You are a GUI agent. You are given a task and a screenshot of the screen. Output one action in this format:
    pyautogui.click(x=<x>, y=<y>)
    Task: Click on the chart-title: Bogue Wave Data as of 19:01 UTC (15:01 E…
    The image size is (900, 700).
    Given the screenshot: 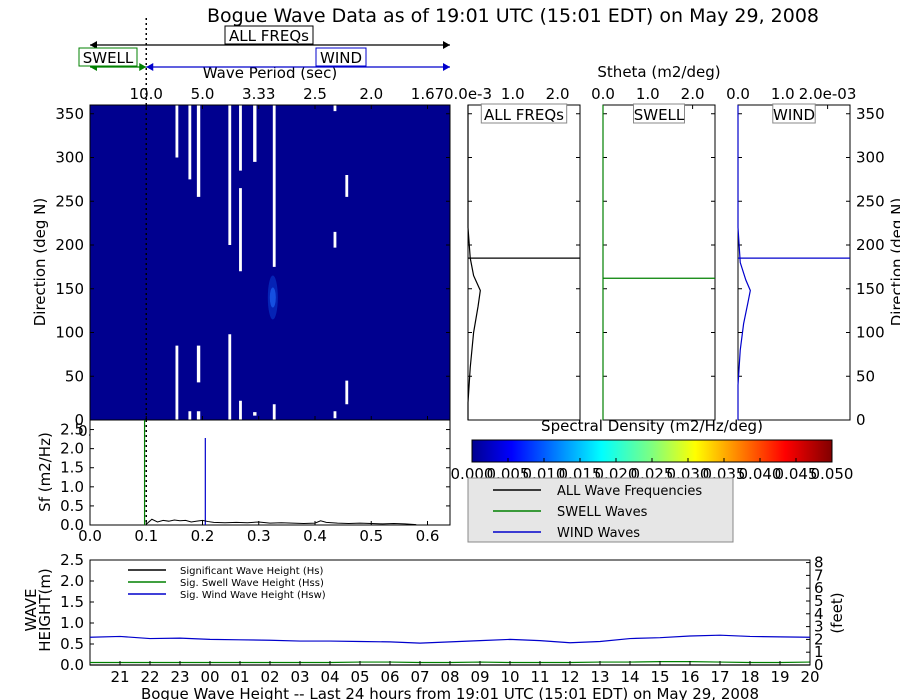 What is the action you would take?
    pyautogui.click(x=513, y=16)
    